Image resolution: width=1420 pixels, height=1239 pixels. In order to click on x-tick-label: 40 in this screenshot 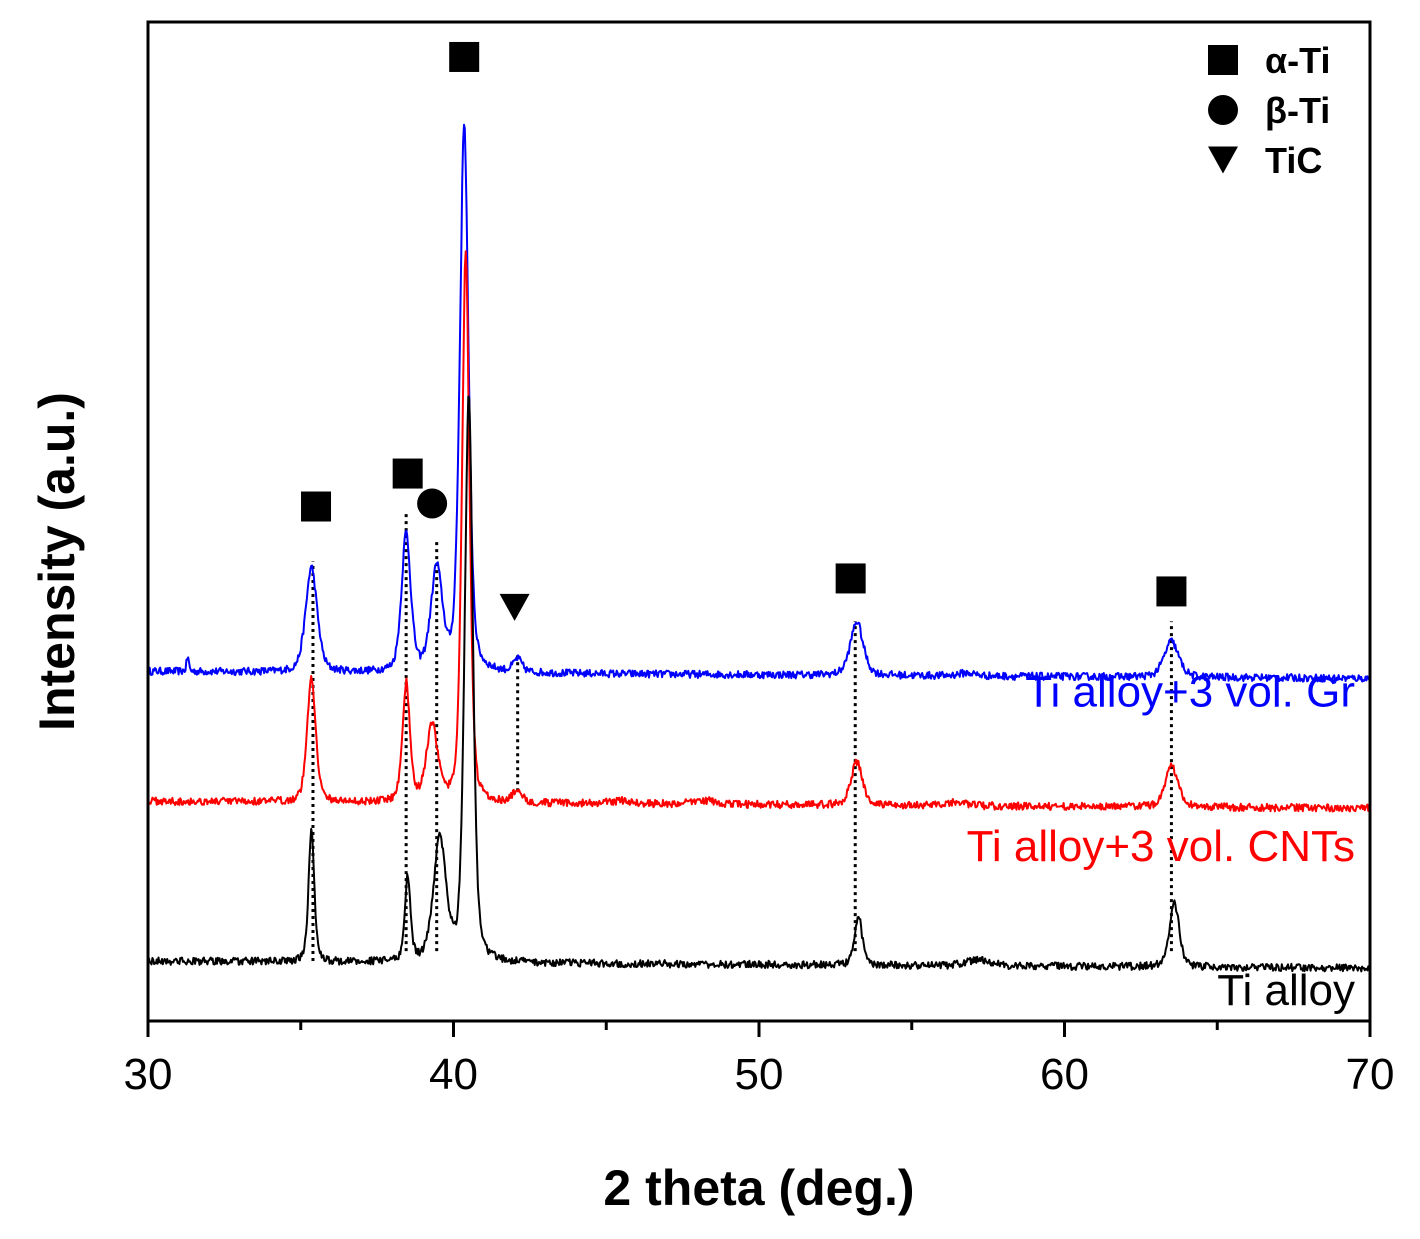, I will do `click(453, 1074)`.